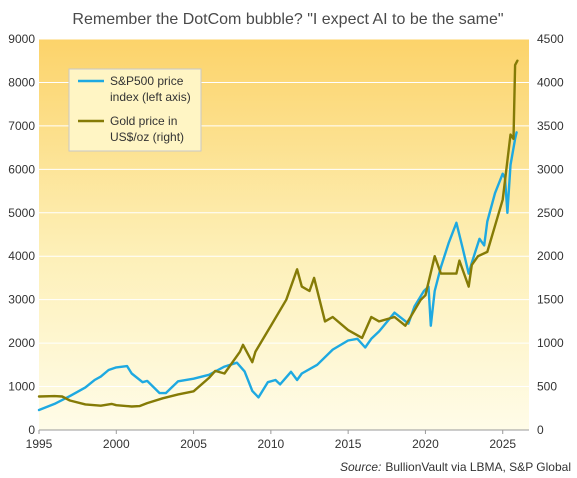  Describe the element at coordinates (21, 39) in the screenshot. I see `left-tick-9000: 9000` at that location.